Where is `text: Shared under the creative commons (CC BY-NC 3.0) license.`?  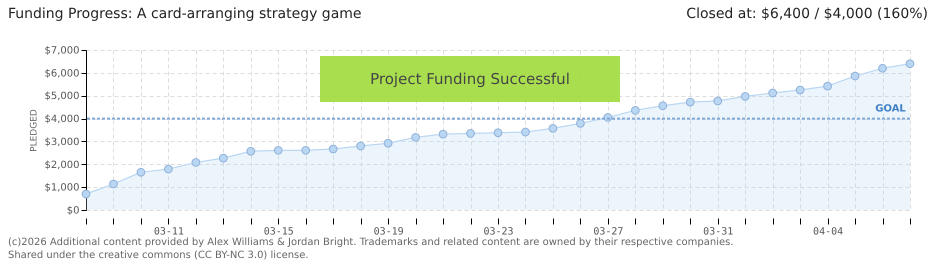 text: Shared under the creative commons (CC BY-NC 3.0) license. is located at coordinates (159, 255).